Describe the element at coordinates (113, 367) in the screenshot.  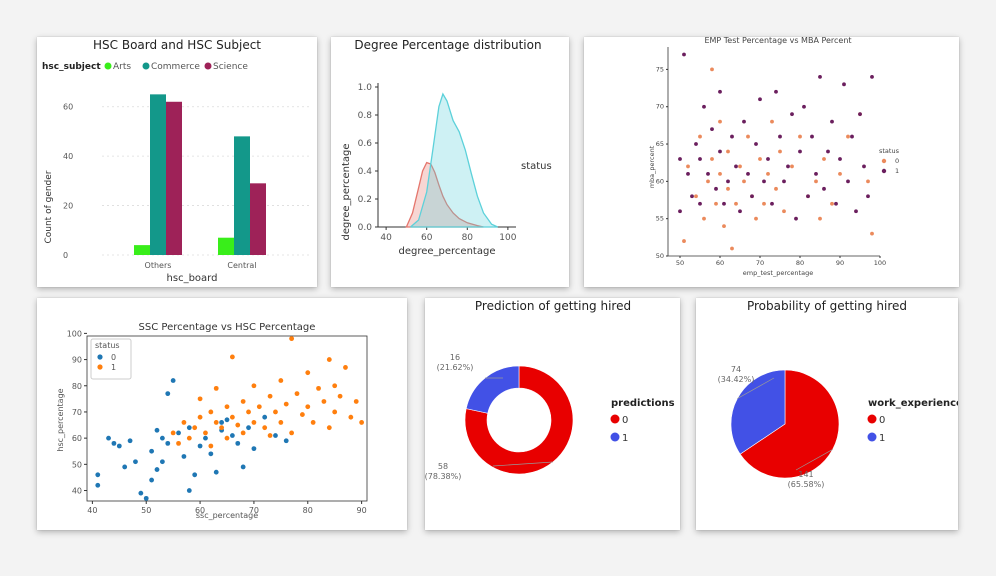
I see `legend-label: 1` at that location.